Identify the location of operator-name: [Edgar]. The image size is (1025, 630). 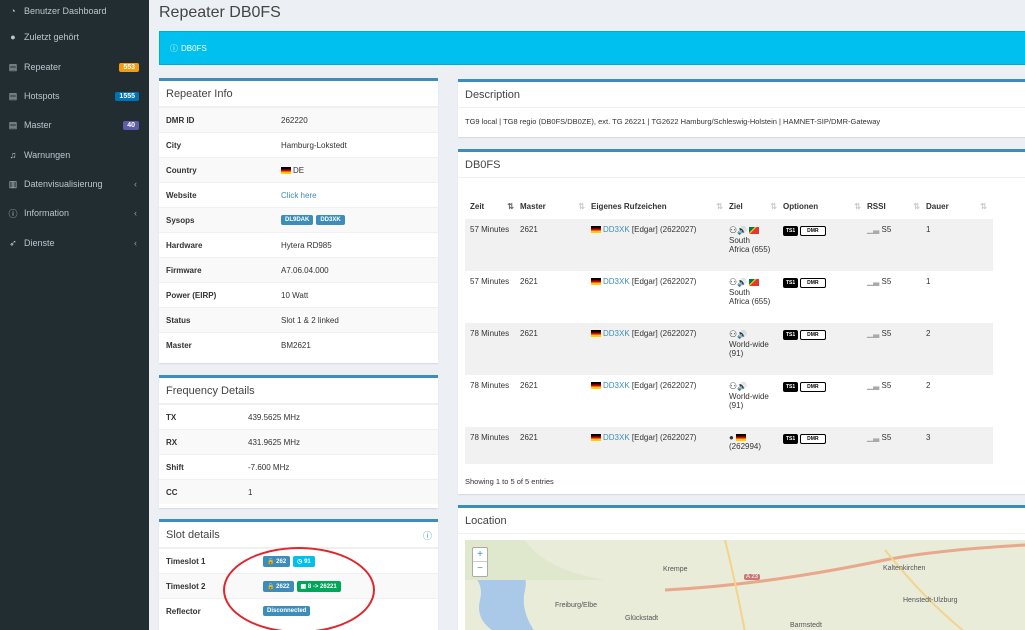
(644, 229).